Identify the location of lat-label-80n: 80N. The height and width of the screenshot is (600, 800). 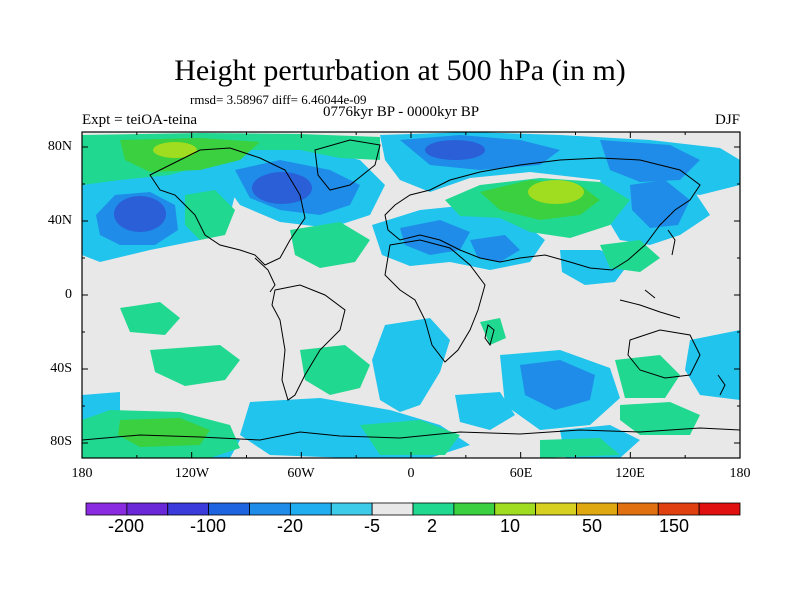
(59, 146).